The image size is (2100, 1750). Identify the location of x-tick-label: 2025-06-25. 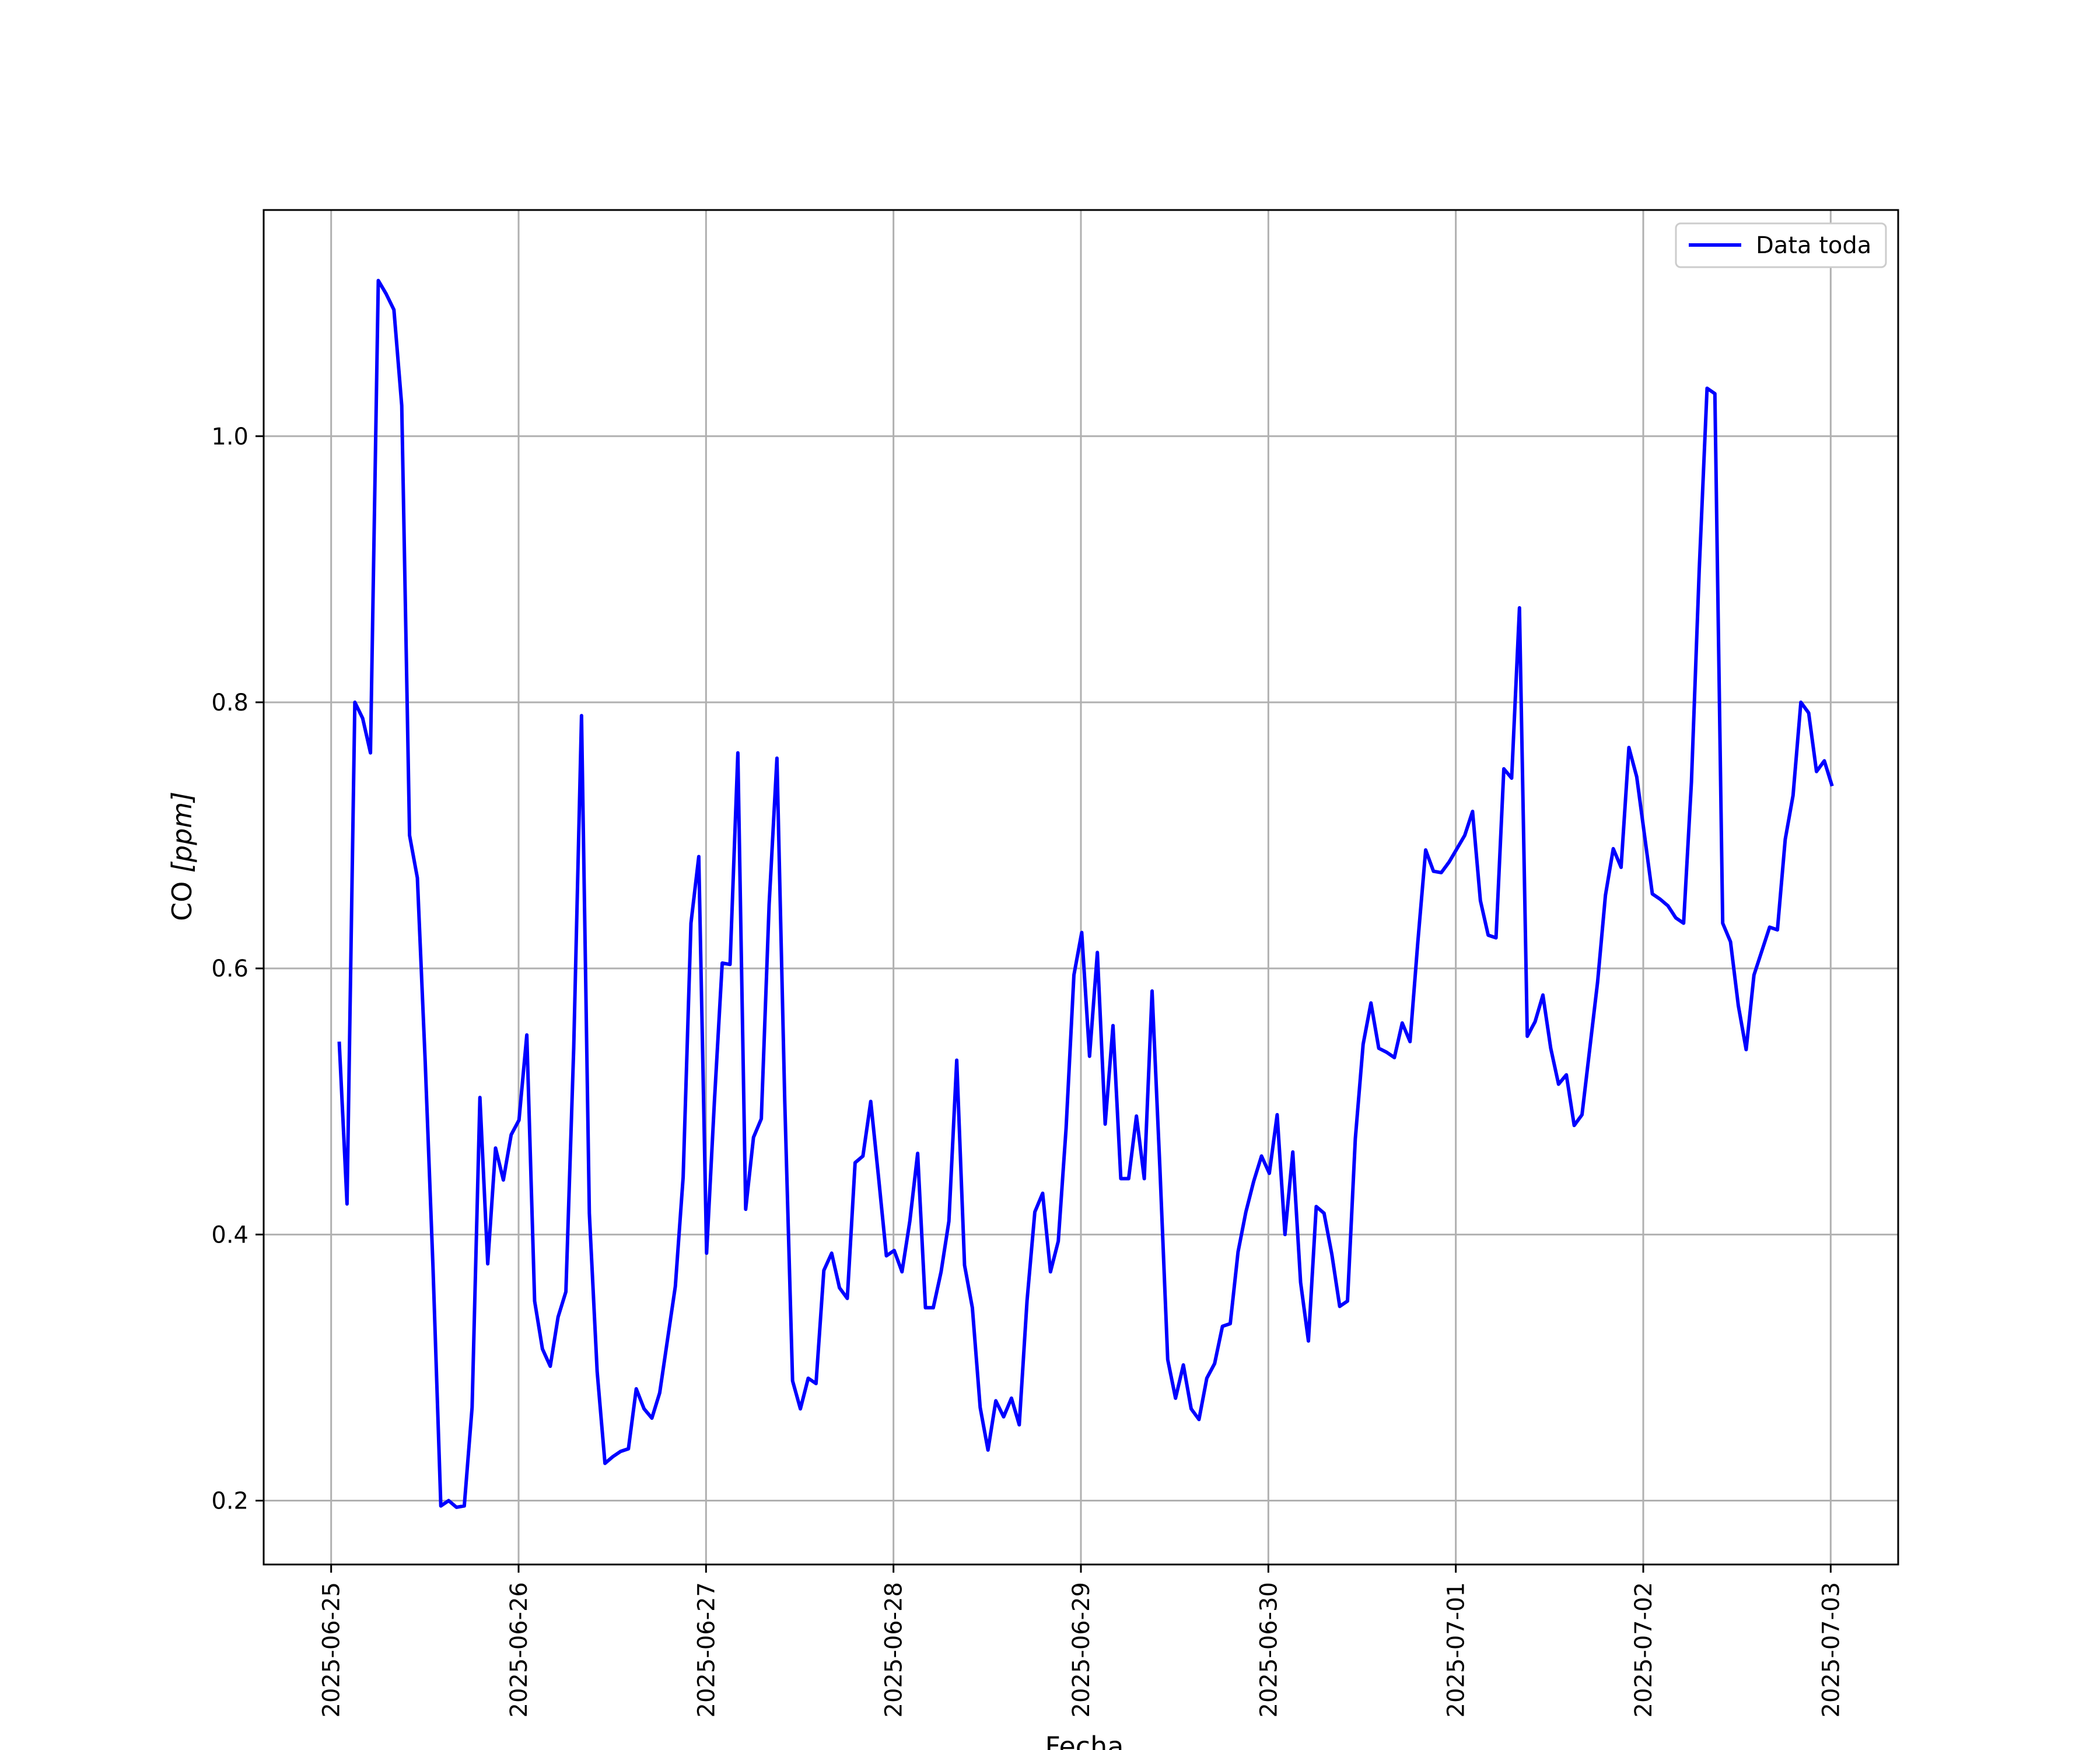
(331, 1650).